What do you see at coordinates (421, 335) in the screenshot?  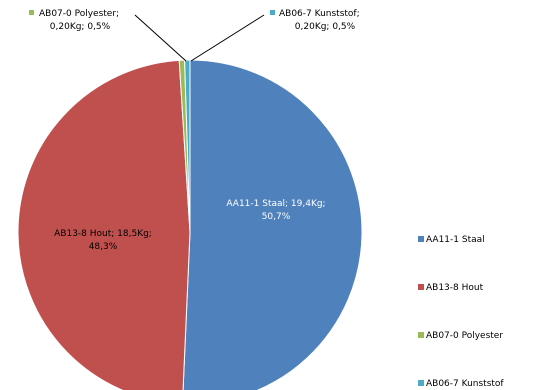 I see `legend-swatch-polyester` at bounding box center [421, 335].